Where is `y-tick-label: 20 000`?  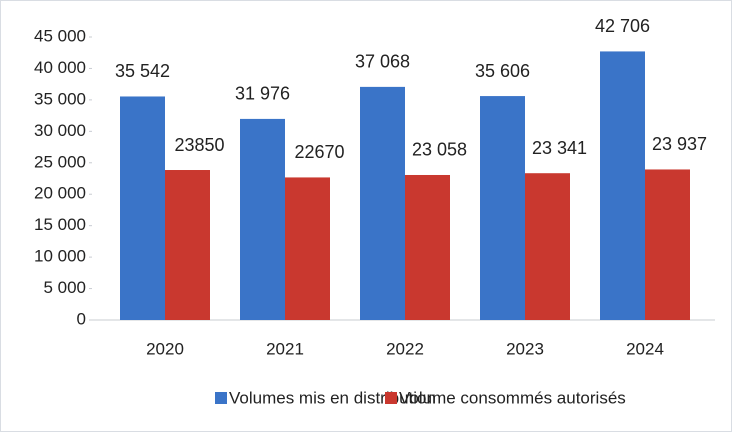 y-tick-label: 20 000 is located at coordinates (60, 193).